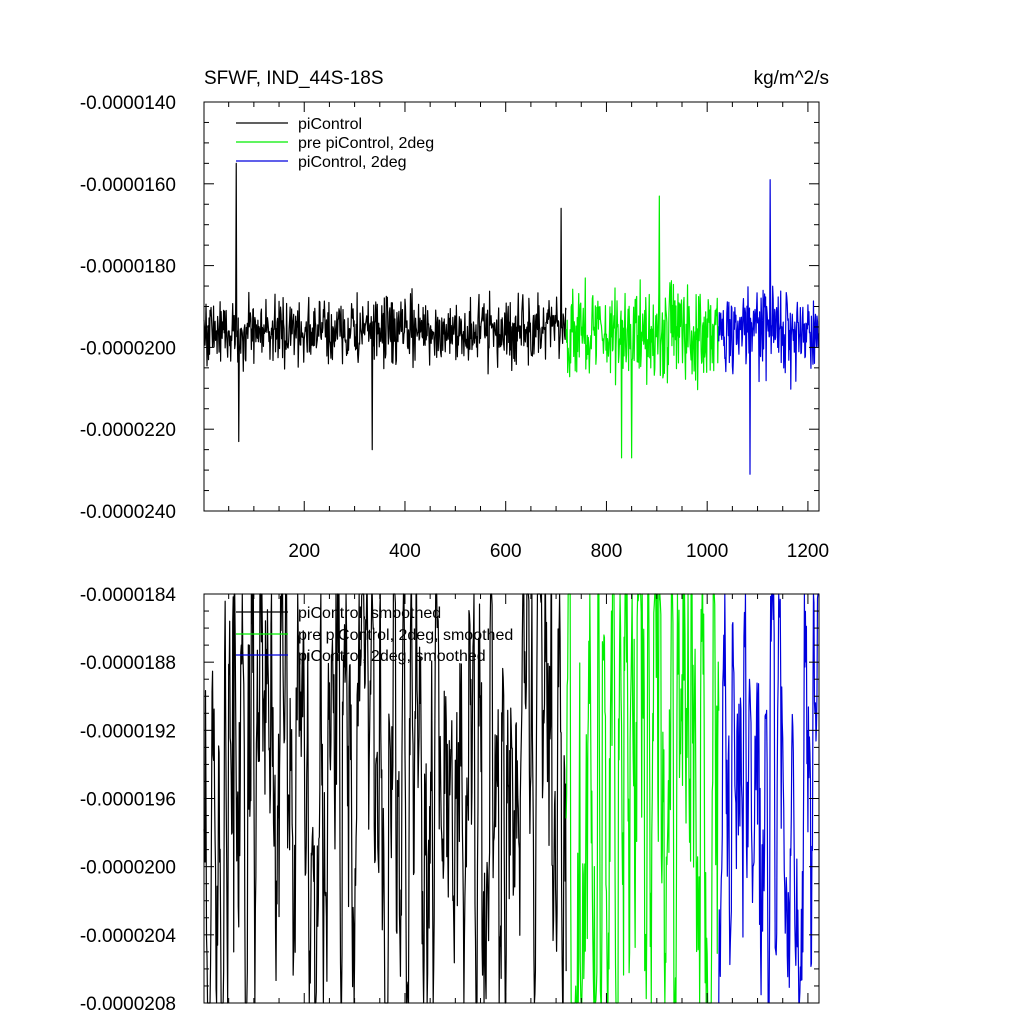 This screenshot has width=1024, height=1024. What do you see at coordinates (506, 551) in the screenshot?
I see `x-tick-label: 600` at bounding box center [506, 551].